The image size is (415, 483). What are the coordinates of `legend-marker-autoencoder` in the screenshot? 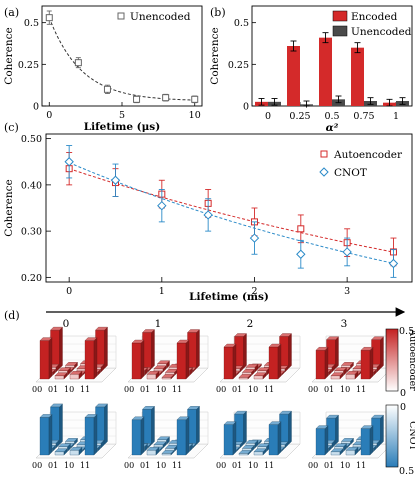 It's located at (324, 154).